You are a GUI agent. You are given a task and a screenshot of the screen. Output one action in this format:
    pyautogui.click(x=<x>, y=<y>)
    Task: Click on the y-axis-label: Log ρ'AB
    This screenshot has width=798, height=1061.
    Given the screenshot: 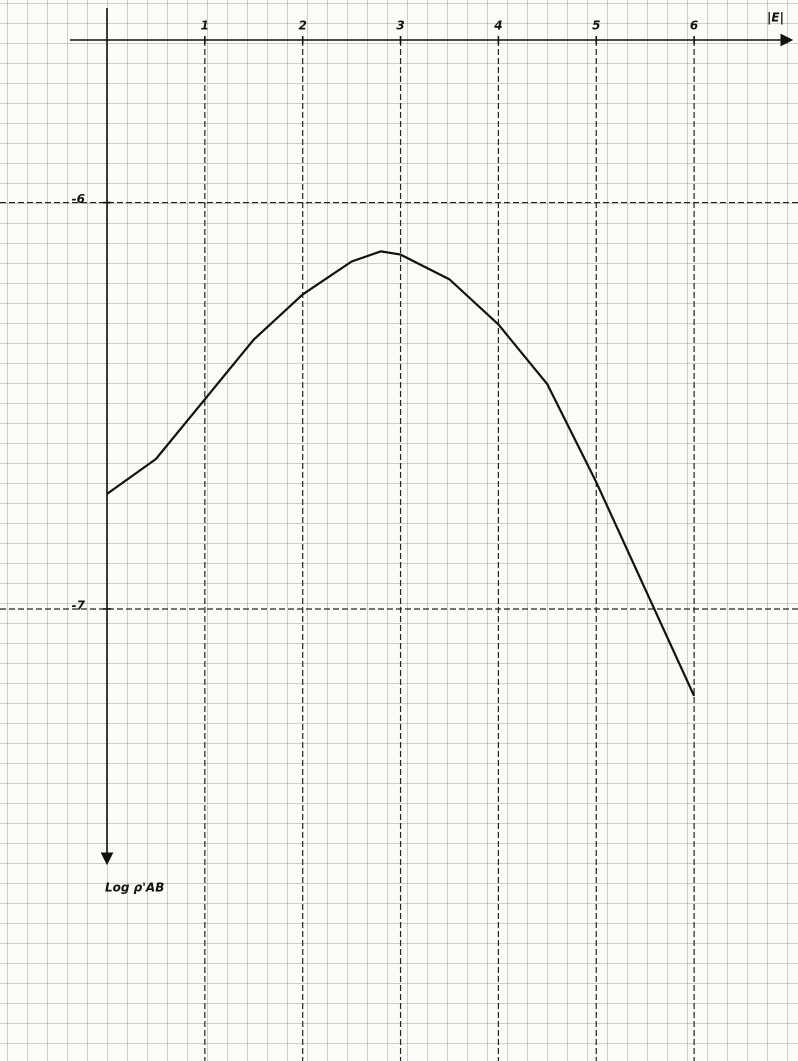 What is the action you would take?
    pyautogui.click(x=134, y=888)
    